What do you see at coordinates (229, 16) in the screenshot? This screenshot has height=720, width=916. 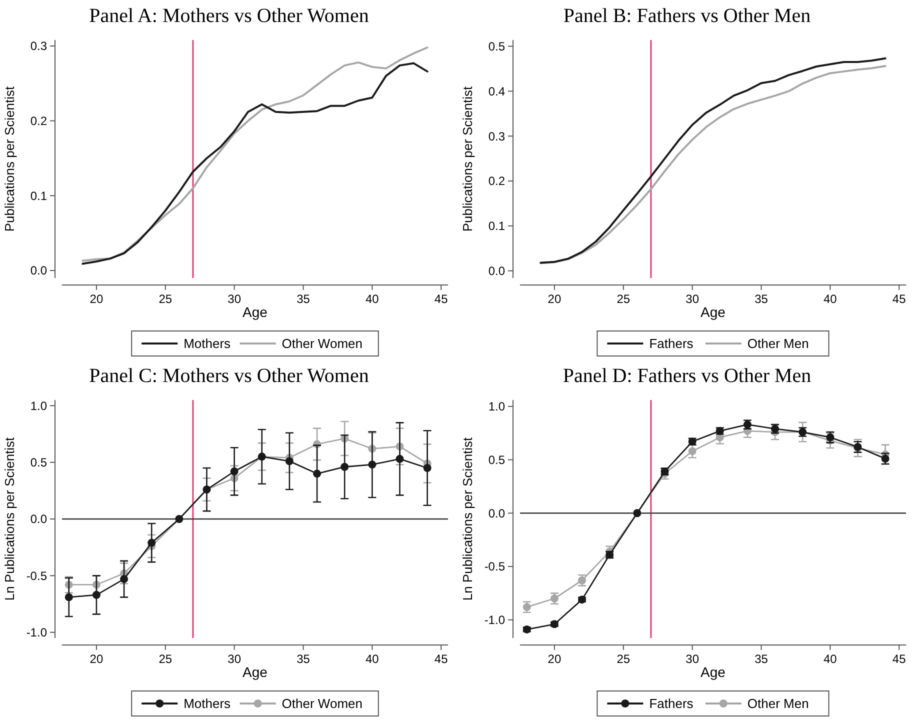 I see `chart-title: Panel A: Mothers vs Other Women` at bounding box center [229, 16].